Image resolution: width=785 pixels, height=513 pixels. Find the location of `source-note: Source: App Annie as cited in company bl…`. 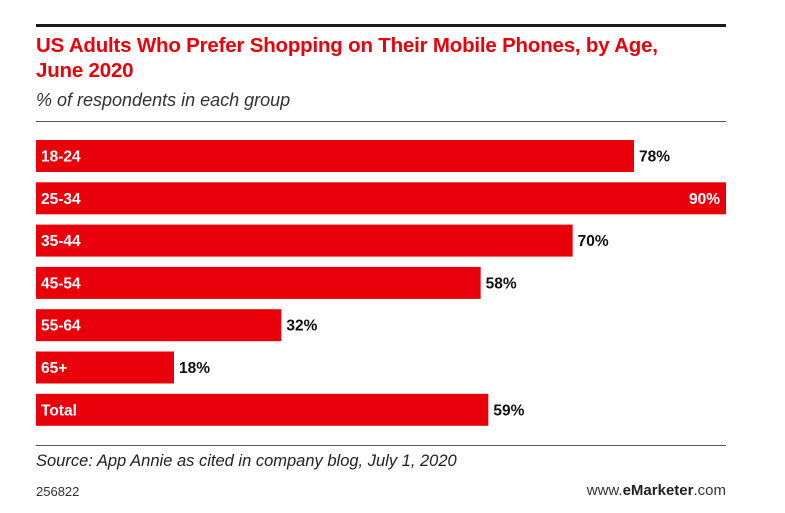

source-note: Source: App Annie as cited in company bl… is located at coordinates (246, 461).